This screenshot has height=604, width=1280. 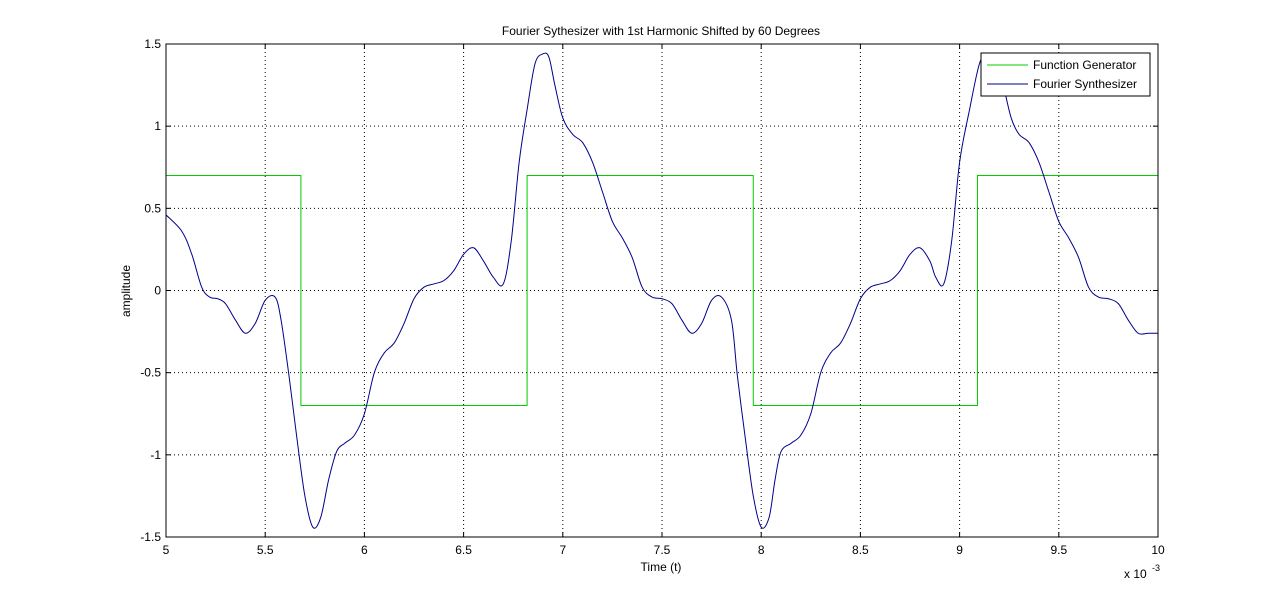 What do you see at coordinates (150, 290) in the screenshot?
I see `y-axis-tick-labels: 1.5 1 0.5 0 -0.5 -1 -1.5` at bounding box center [150, 290].